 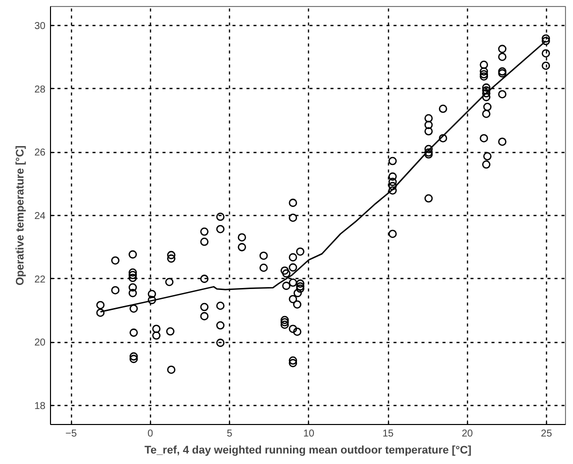 What do you see at coordinates (40, 216) in the screenshot?
I see `y-tick-label: 24` at bounding box center [40, 216].